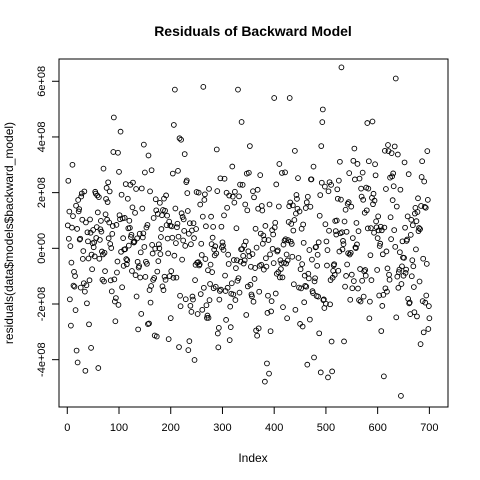  I want to click on chart-title: Residuals of Backward Model, so click(253, 31).